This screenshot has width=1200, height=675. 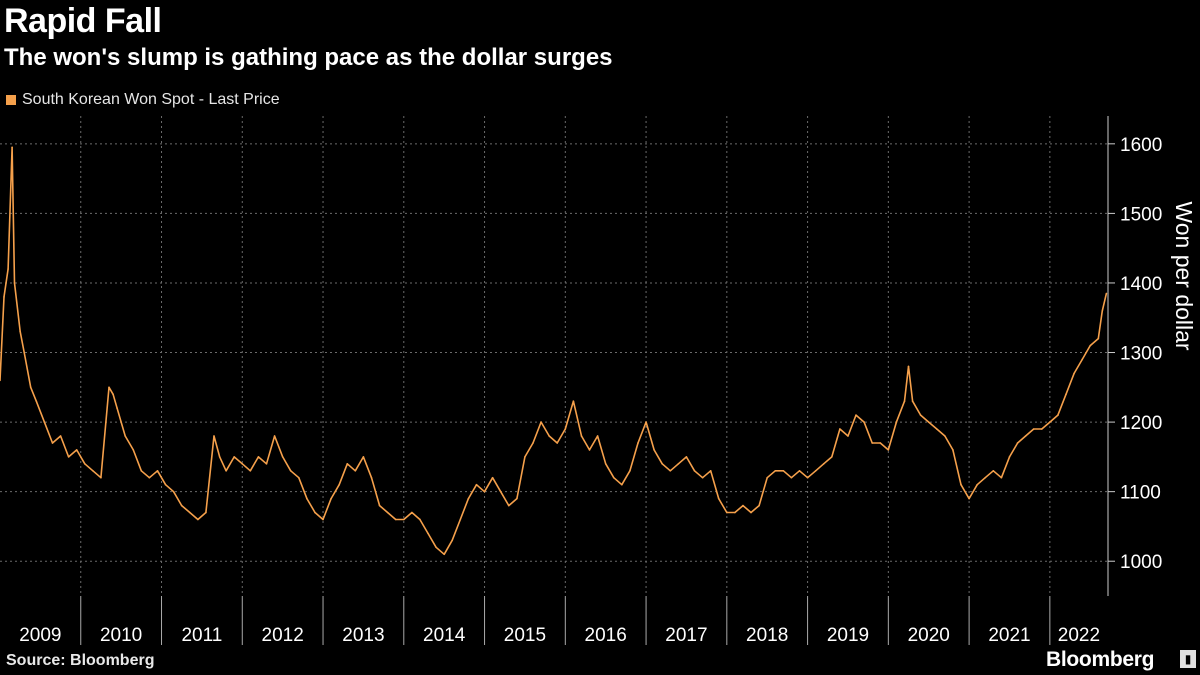 What do you see at coordinates (283, 635) in the screenshot?
I see `x-tick-label-2012: 2012` at bounding box center [283, 635].